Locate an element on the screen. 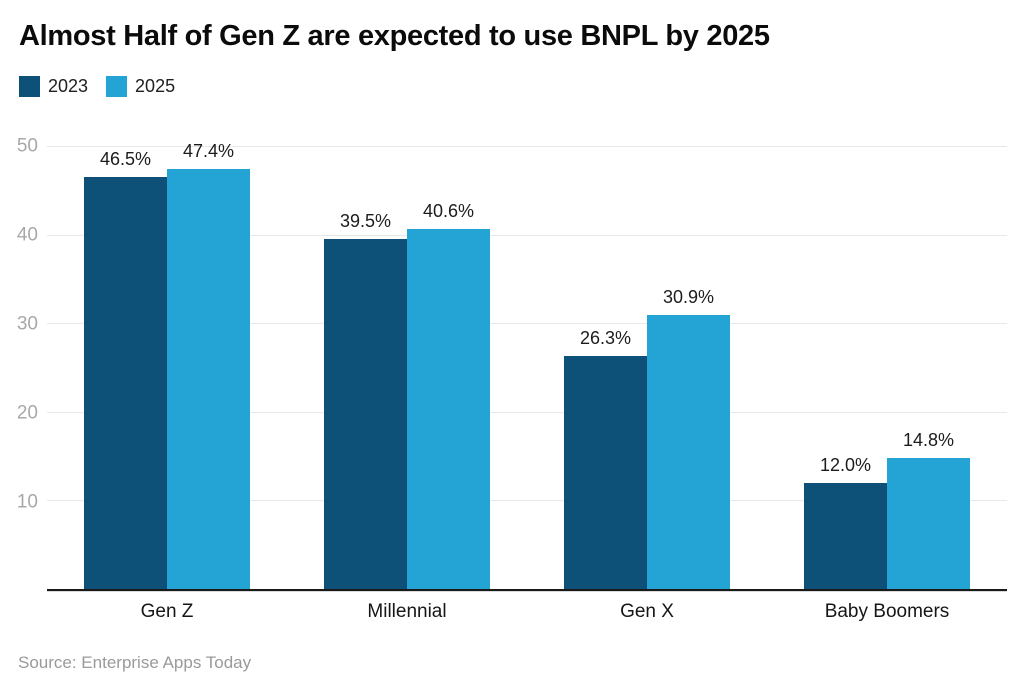 Image resolution: width=1024 pixels, height=694 pixels. legend: 2023 2025 is located at coordinates (97, 86).